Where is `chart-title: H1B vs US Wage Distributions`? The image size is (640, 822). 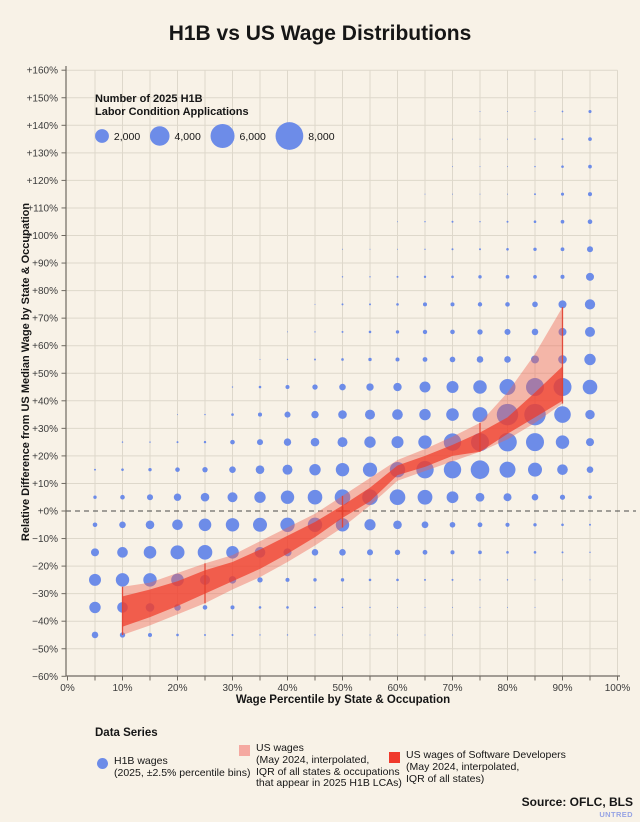
chart-title: H1B vs US Wage Distributions is located at coordinates (320, 33).